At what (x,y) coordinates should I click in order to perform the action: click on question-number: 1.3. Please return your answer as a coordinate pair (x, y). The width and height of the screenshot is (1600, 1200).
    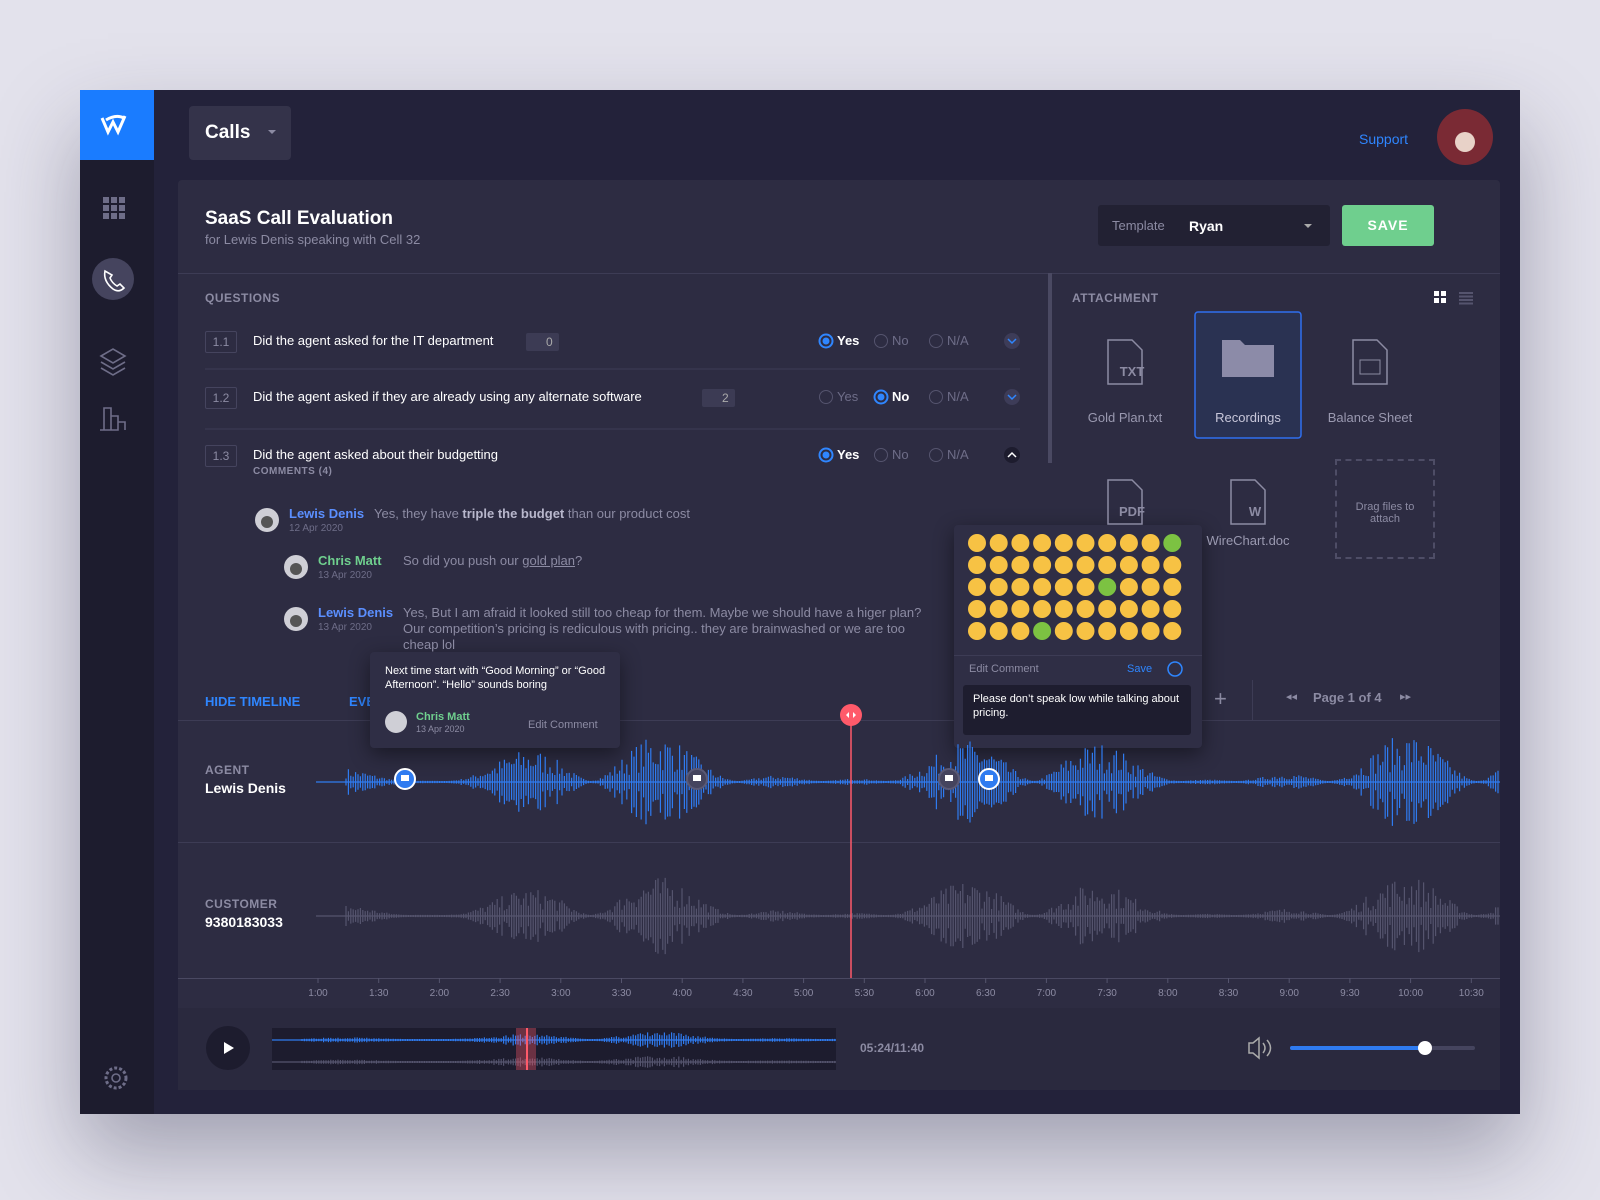
    Looking at the image, I should click on (221, 456).